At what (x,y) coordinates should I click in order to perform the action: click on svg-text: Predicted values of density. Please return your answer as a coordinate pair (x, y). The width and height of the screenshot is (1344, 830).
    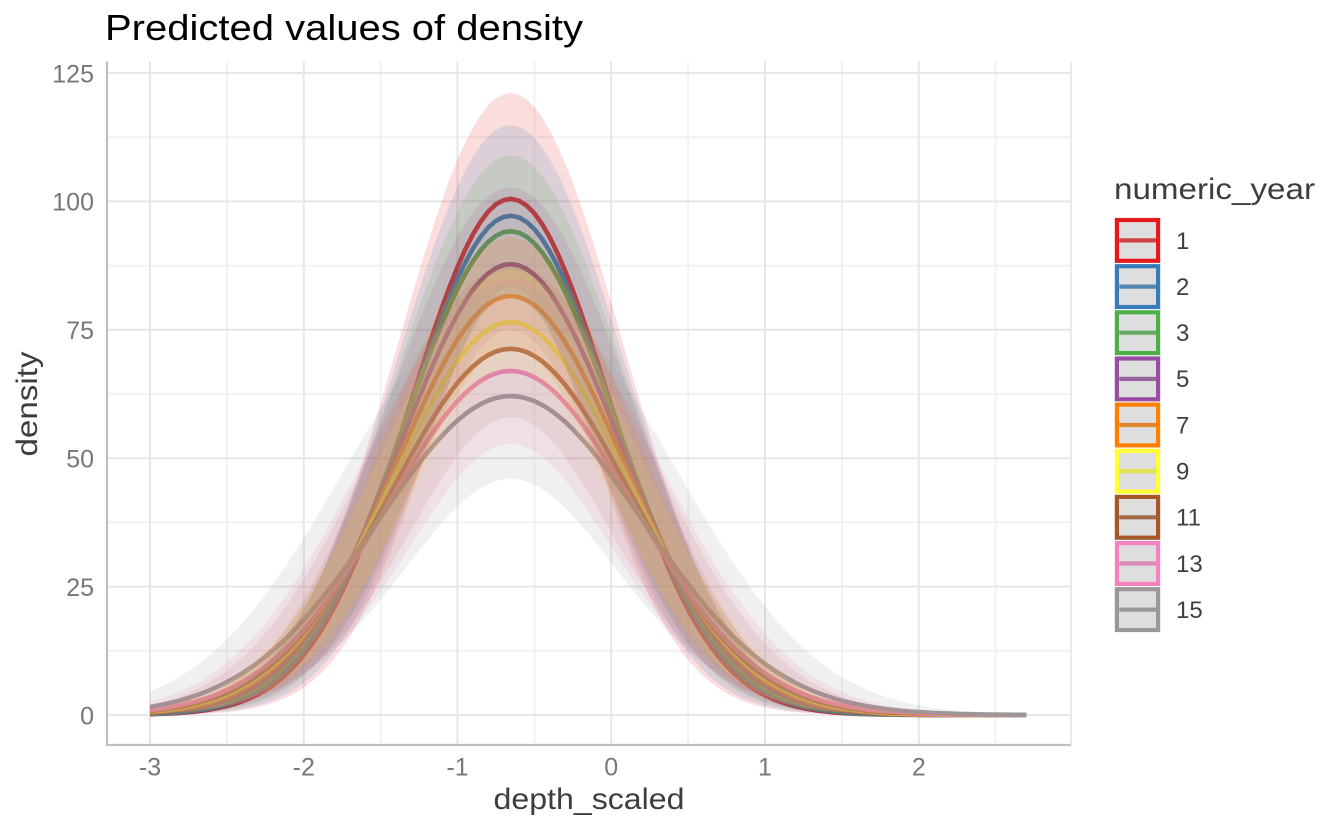
    Looking at the image, I should click on (344, 27).